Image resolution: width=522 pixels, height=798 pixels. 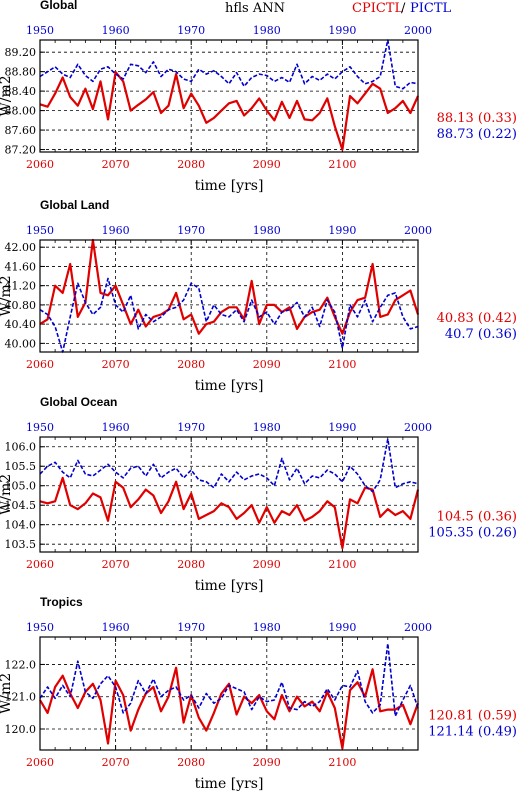 What do you see at coordinates (21, 729) in the screenshot?
I see `y-tick-label: 120.0` at bounding box center [21, 729].